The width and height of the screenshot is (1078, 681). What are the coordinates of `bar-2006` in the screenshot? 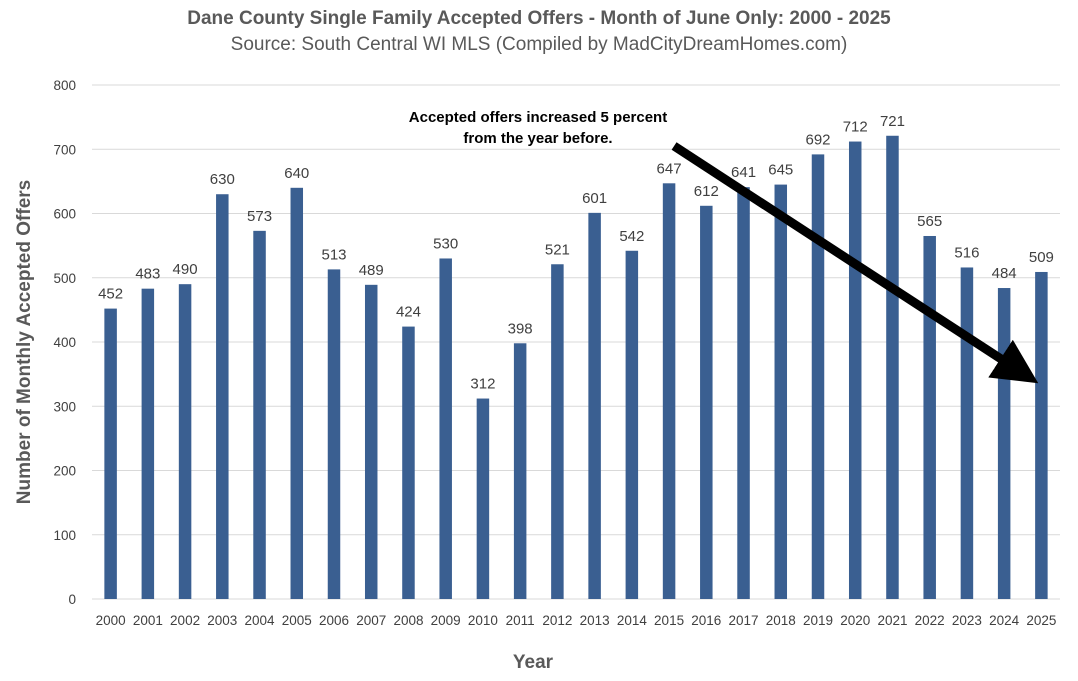 It's located at (334, 434).